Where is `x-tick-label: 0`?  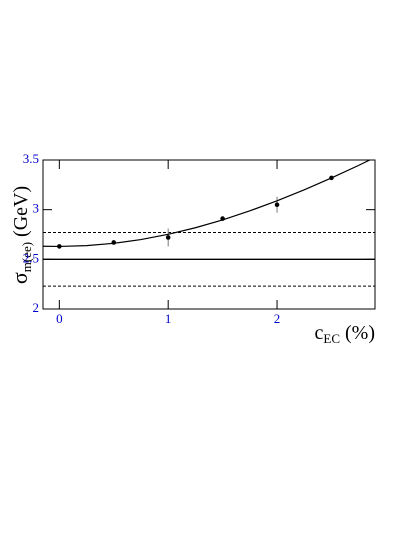
x-tick-label: 0 is located at coordinates (59, 318).